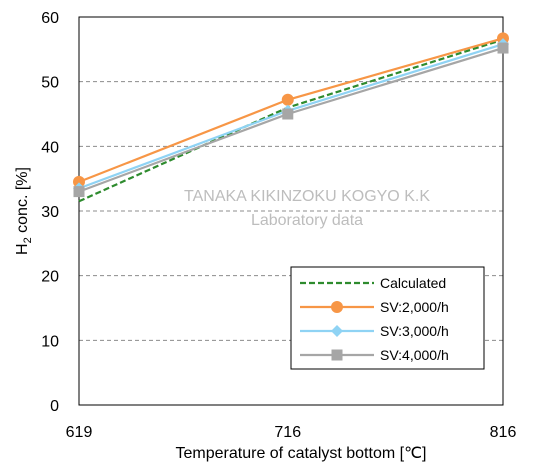  I want to click on legend: Calculated SV:2,000/h SV:3,000/h SV:4,000/h, so click(387, 318).